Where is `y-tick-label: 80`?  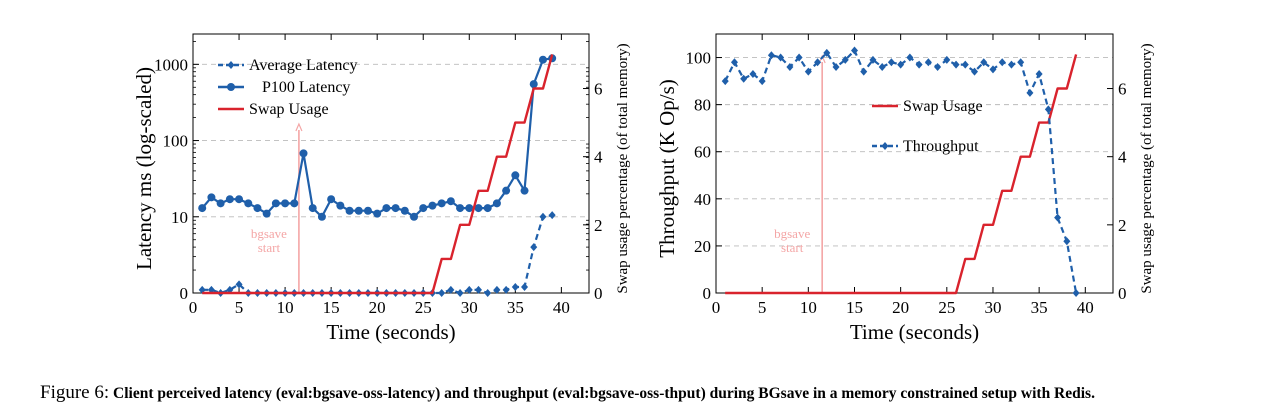
y-tick-label: 80 is located at coordinates (702, 105).